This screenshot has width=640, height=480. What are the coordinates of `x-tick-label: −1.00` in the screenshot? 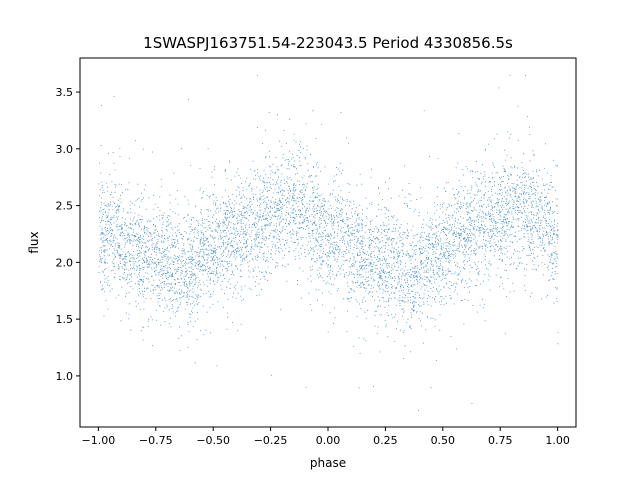 It's located at (99, 440).